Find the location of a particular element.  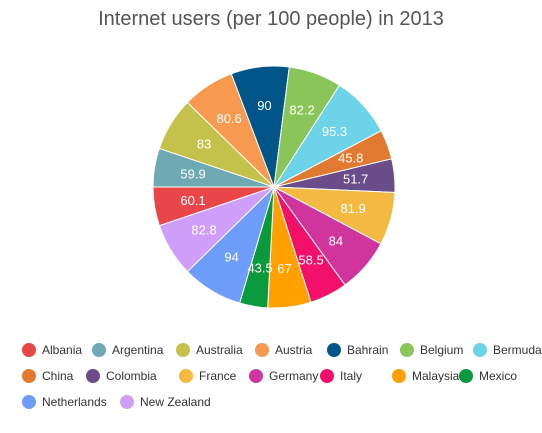

legend-label: Italy is located at coordinates (351, 376).